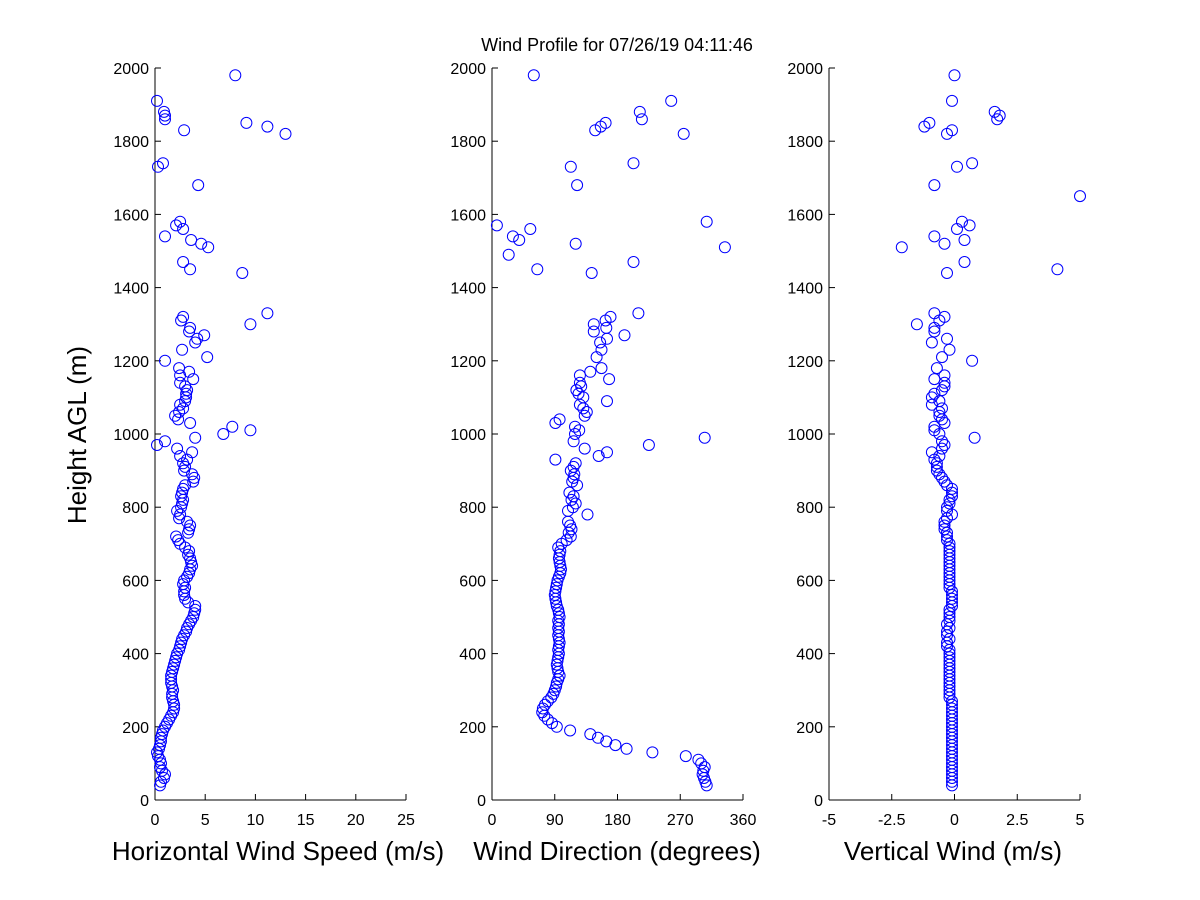 The height and width of the screenshot is (900, 1200). I want to click on speed-x-tick-label: 10, so click(256, 820).